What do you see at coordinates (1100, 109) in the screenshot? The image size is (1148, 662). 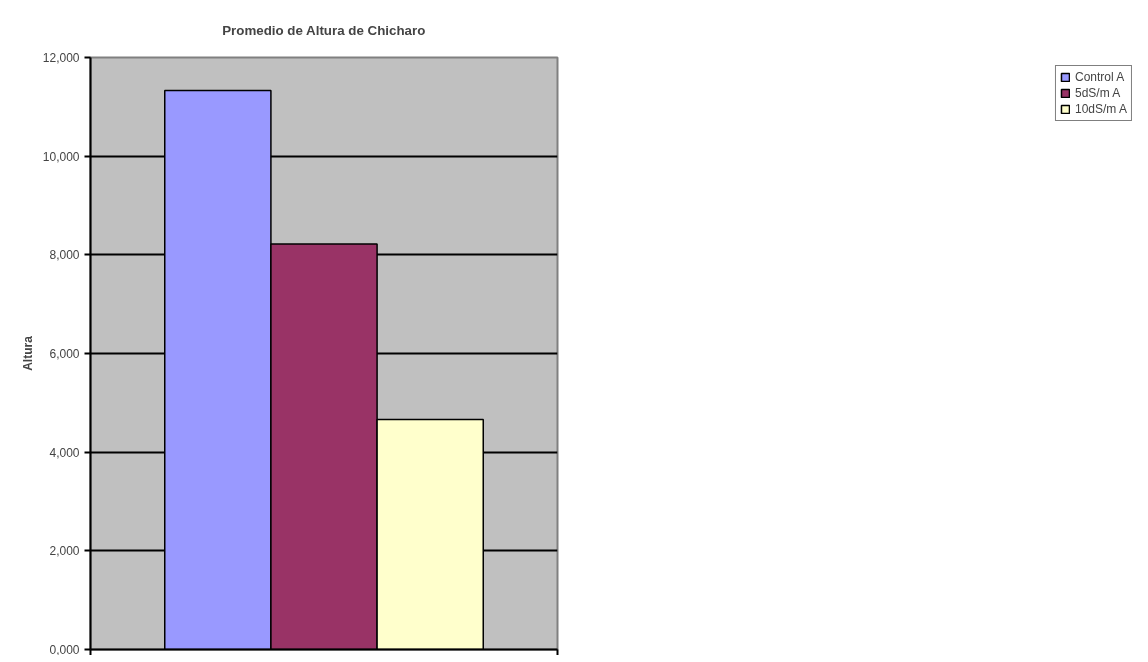 I see `legend-label: 10dS/m A` at bounding box center [1100, 109].